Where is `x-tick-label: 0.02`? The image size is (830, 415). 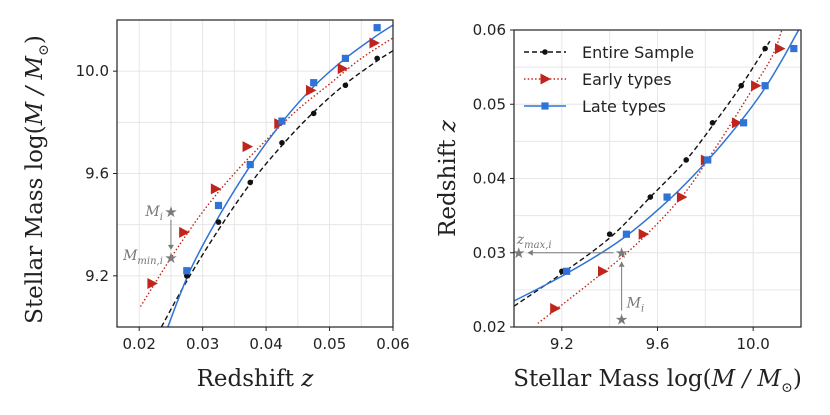 x-tick-label: 0.02 is located at coordinates (139, 344).